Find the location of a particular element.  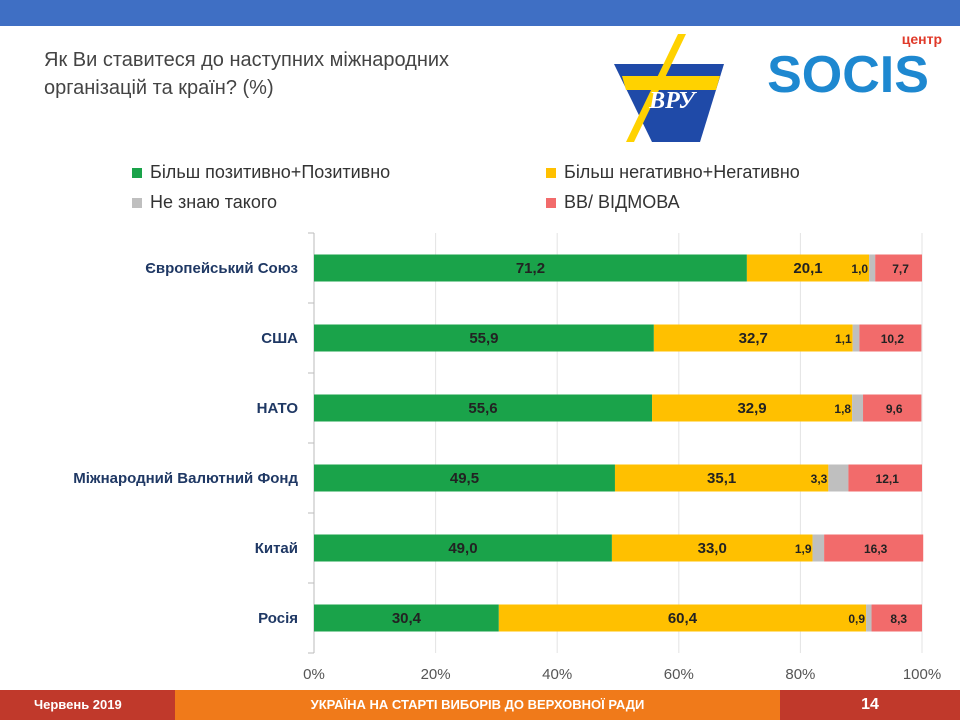

title-line-1: Як Ви ставитеся до наступних міжнародних is located at coordinates (247, 60).